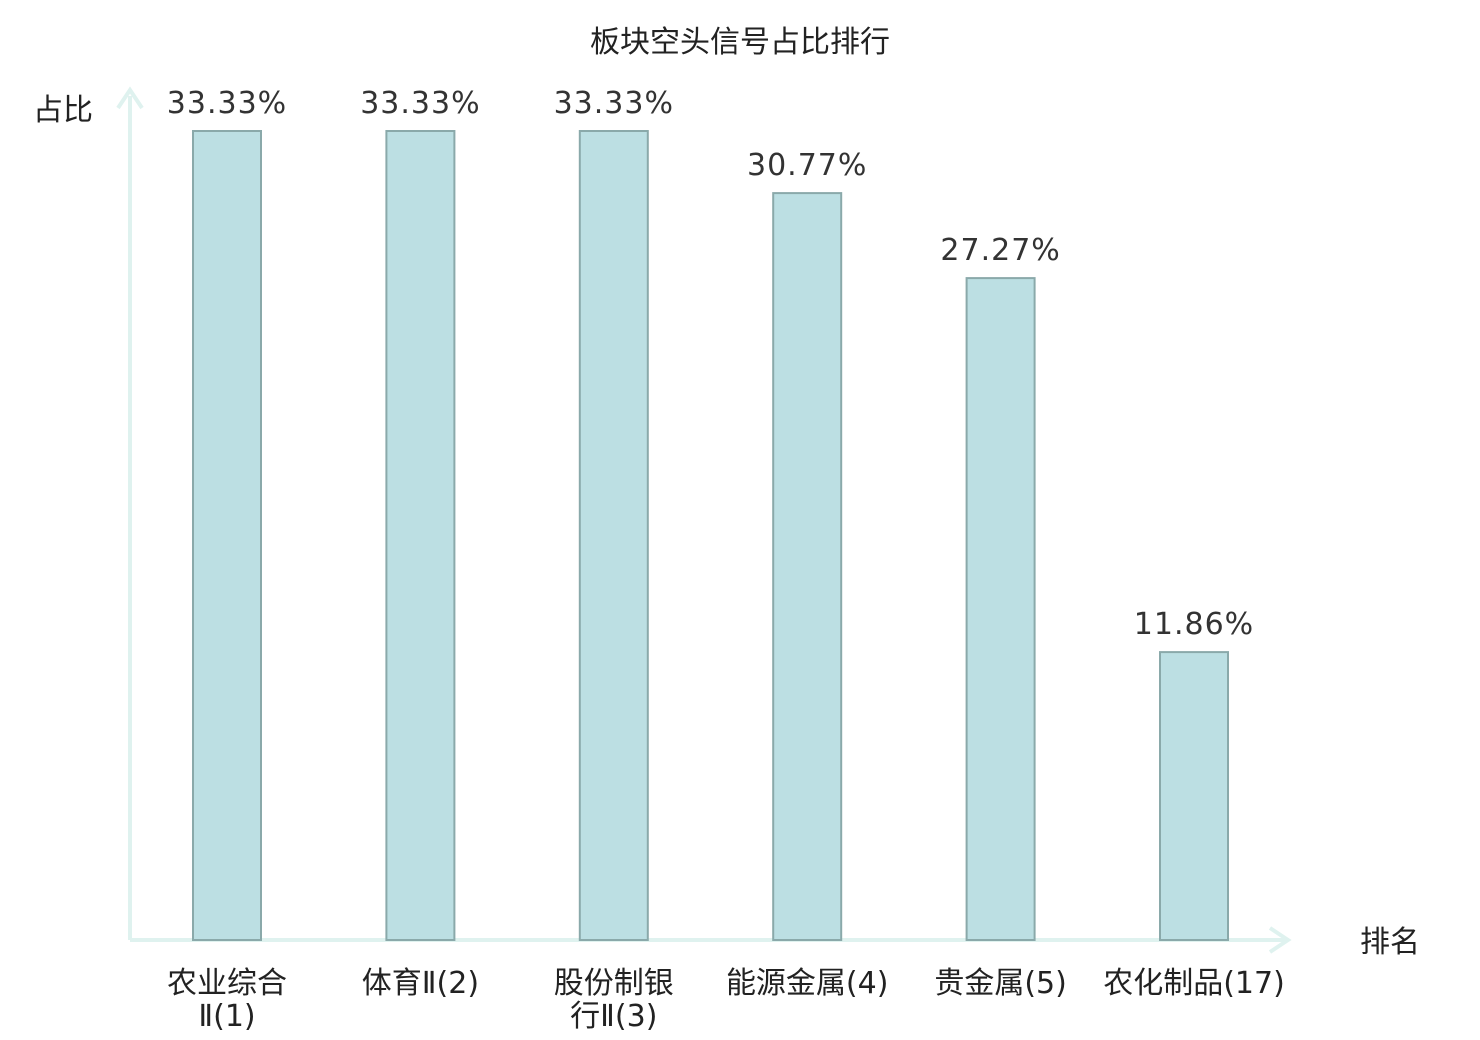 This screenshot has width=1480, height=1040. I want to click on value-label-4: 30.77%, so click(807, 165).